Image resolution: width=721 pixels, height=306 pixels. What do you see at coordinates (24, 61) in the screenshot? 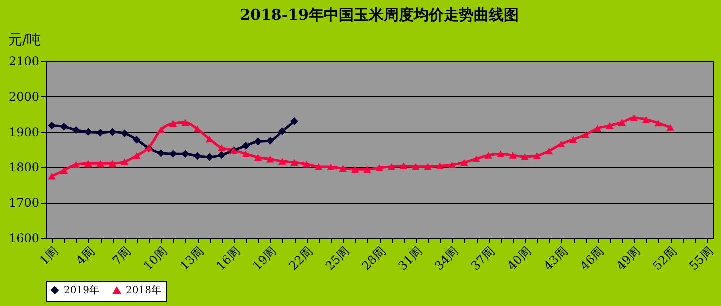
I see `y-tick-label: 2100` at bounding box center [24, 61].